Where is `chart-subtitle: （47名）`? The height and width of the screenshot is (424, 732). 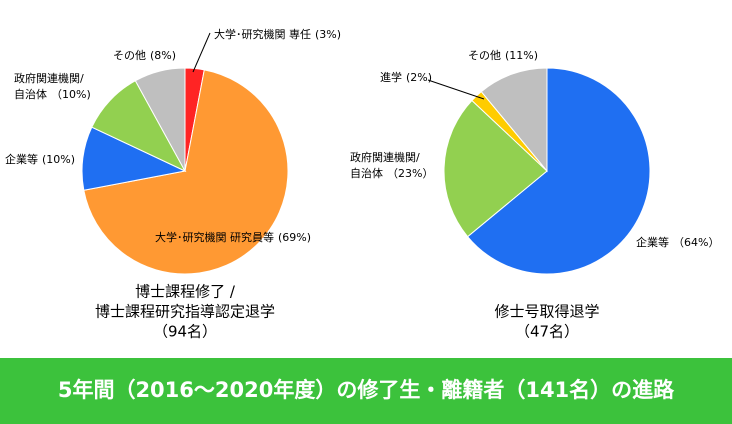 chart-subtitle: （47名） is located at coordinates (547, 332).